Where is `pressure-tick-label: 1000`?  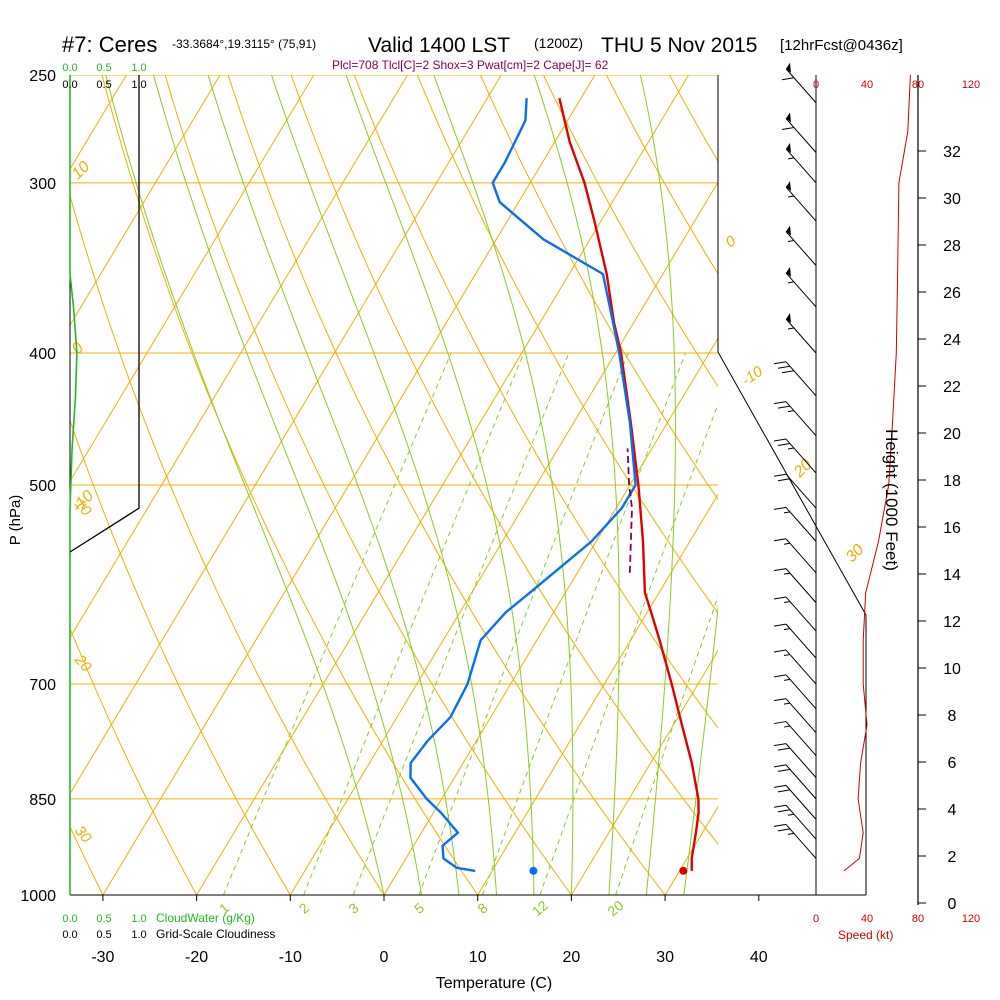 pressure-tick-label: 1000 is located at coordinates (38, 896).